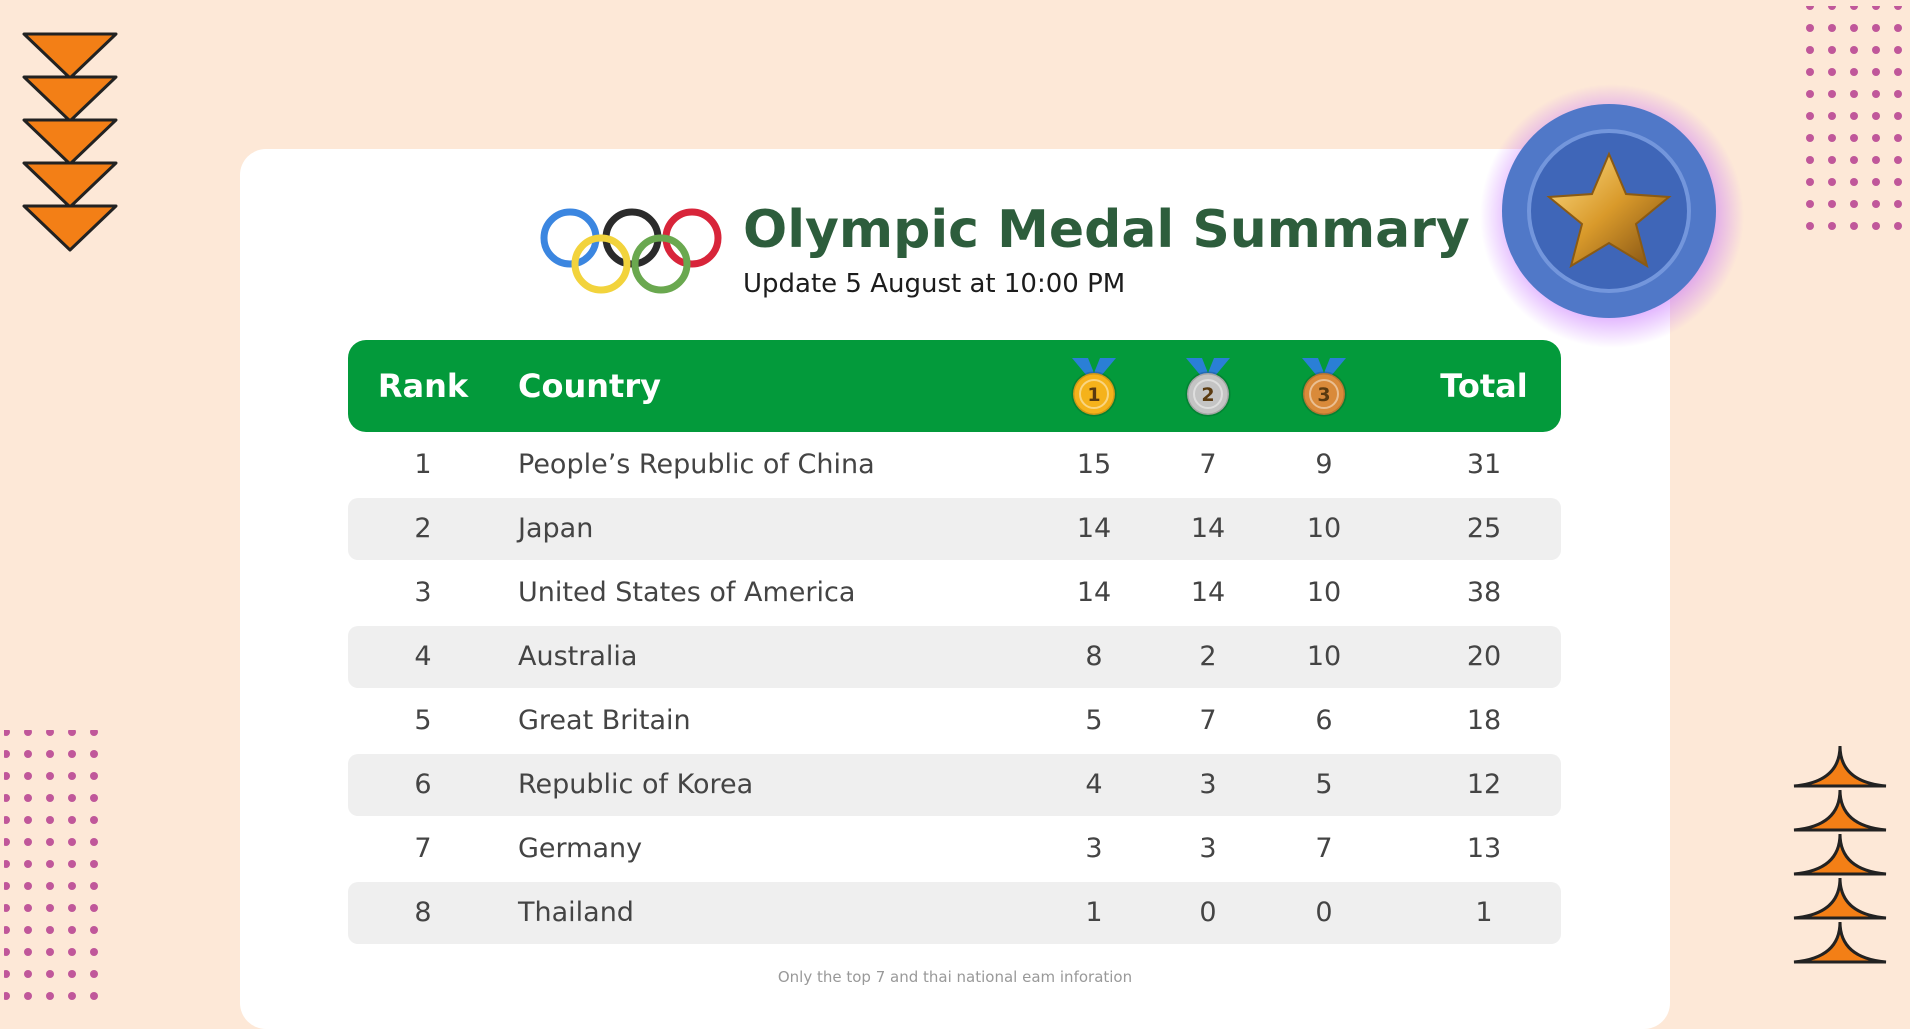  I want to click on table-row: 4 Australia 8 2 10 20, so click(954, 657).